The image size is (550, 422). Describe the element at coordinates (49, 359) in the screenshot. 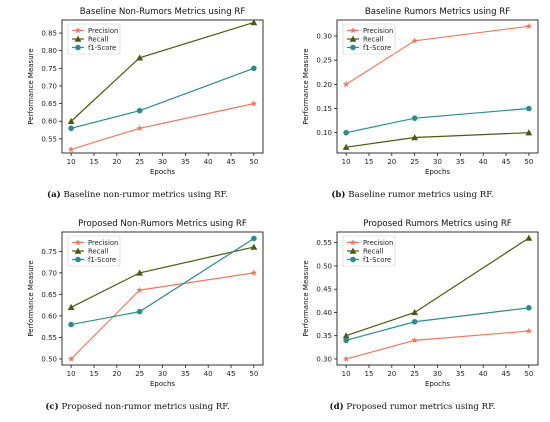

I see `y-tick-label: 0.50` at that location.